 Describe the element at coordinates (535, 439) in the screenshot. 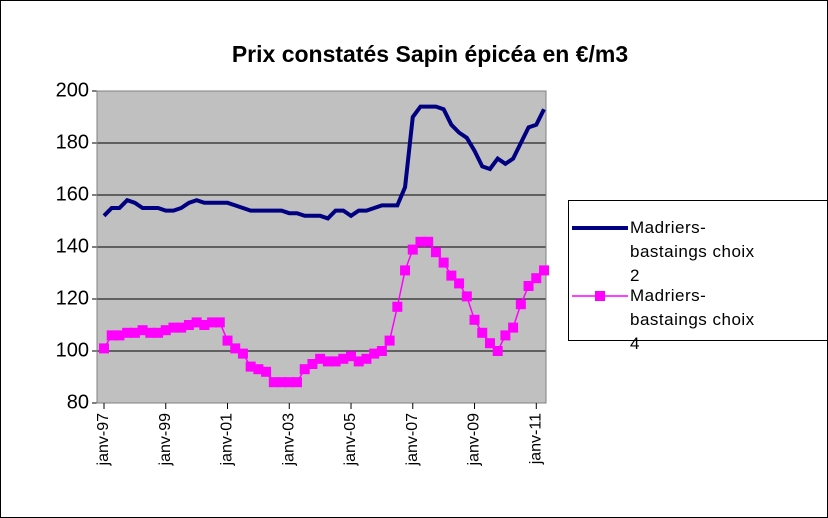

I see `x-tick-label: janv-11` at that location.